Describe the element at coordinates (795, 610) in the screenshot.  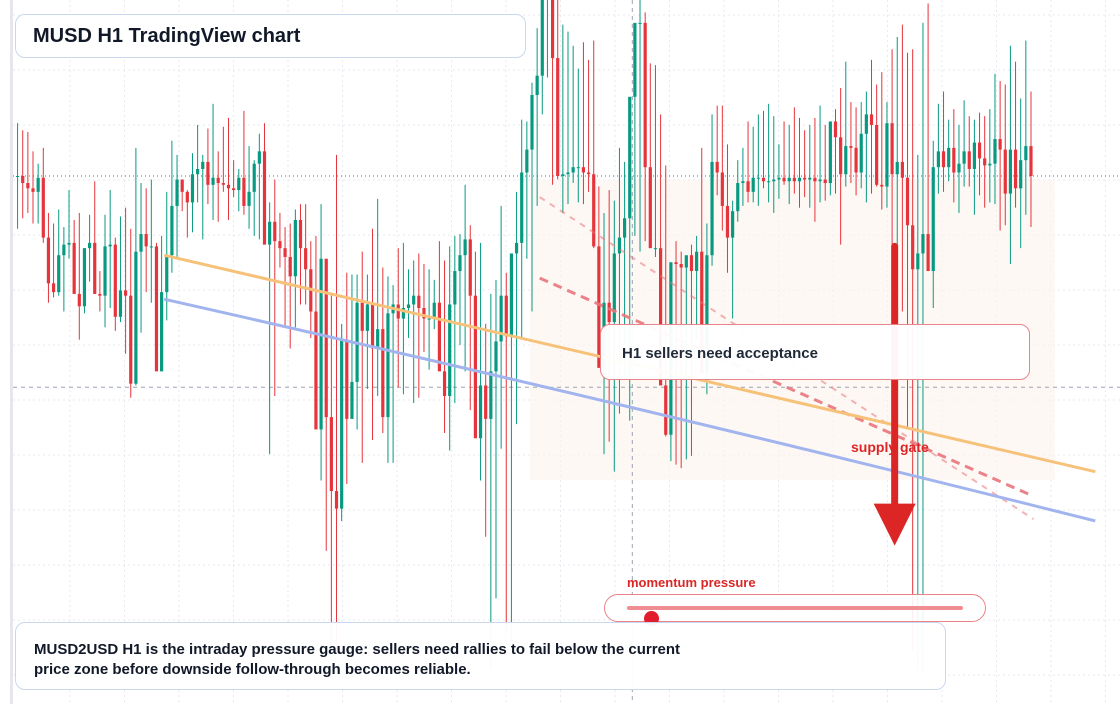
I see `momentum-gauge` at that location.